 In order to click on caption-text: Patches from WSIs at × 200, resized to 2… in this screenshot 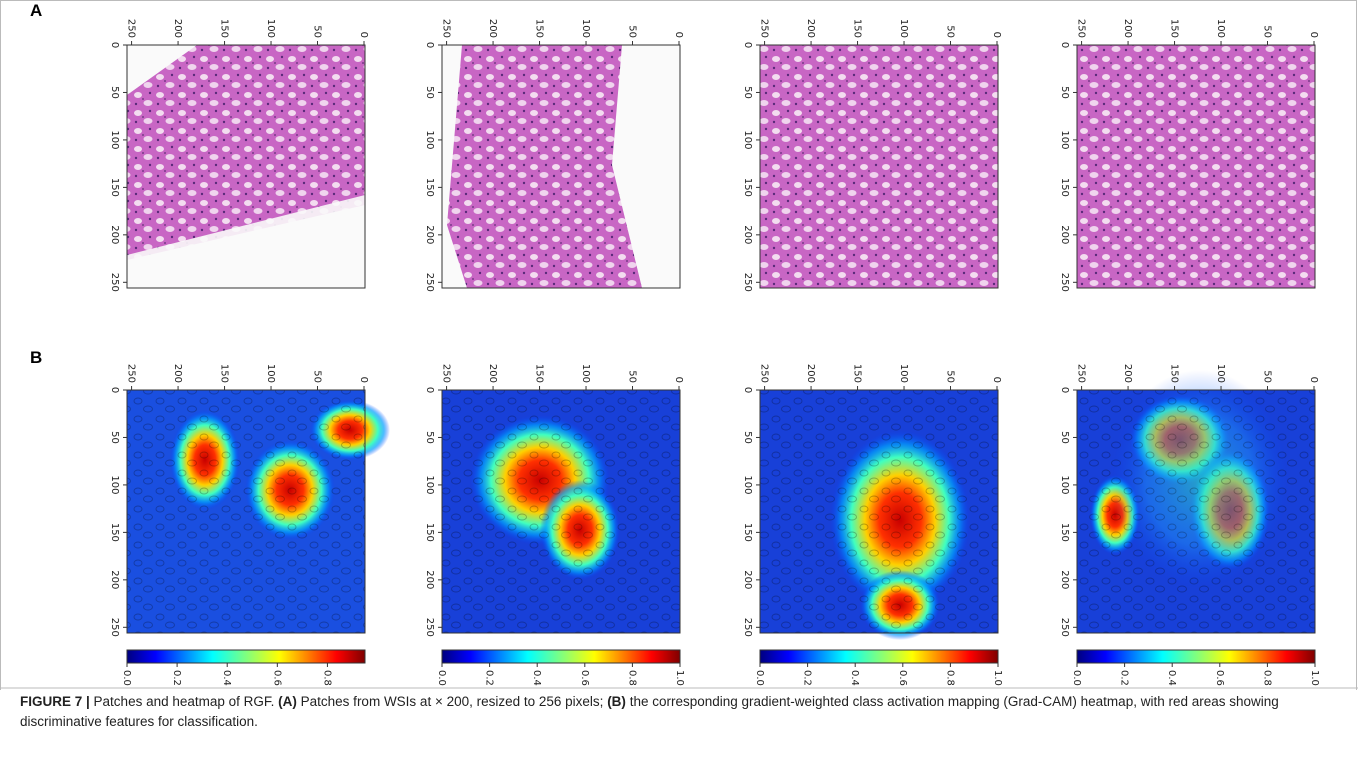, I will do `click(452, 701)`.